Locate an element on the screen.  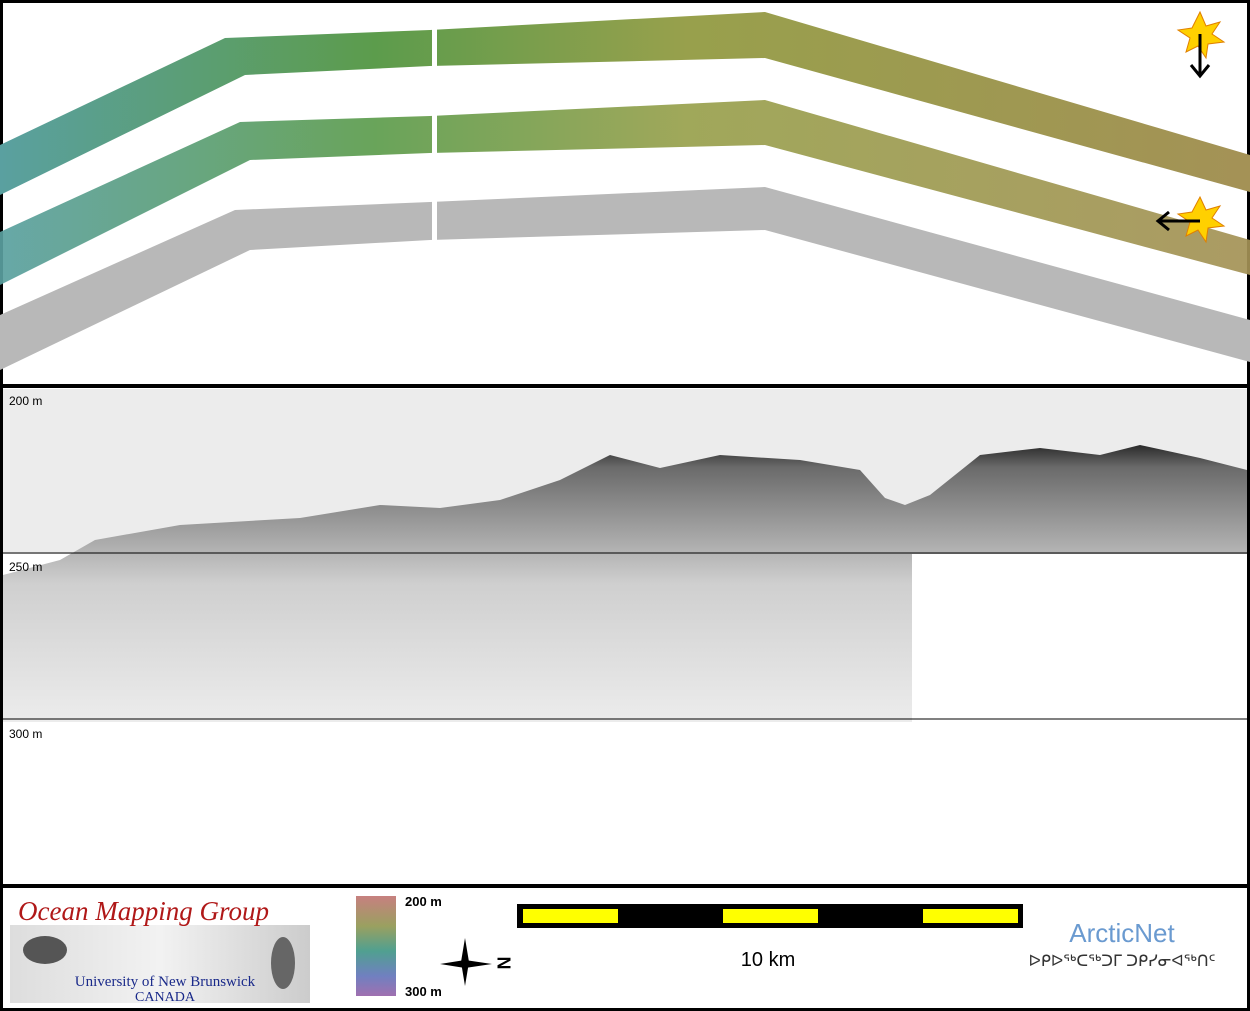
partner-name: ArcticNet is located at coordinates (1122, 933).